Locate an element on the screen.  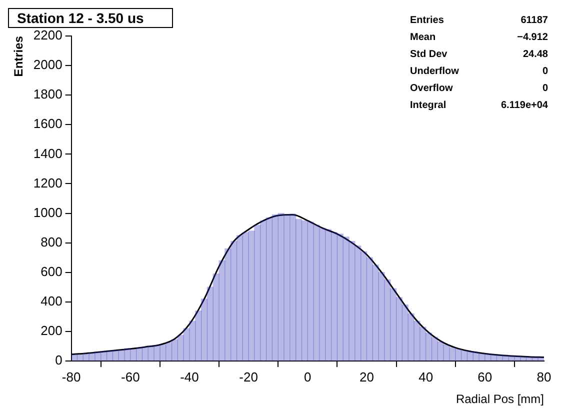
x-tick-label: 60 is located at coordinates (485, 376).